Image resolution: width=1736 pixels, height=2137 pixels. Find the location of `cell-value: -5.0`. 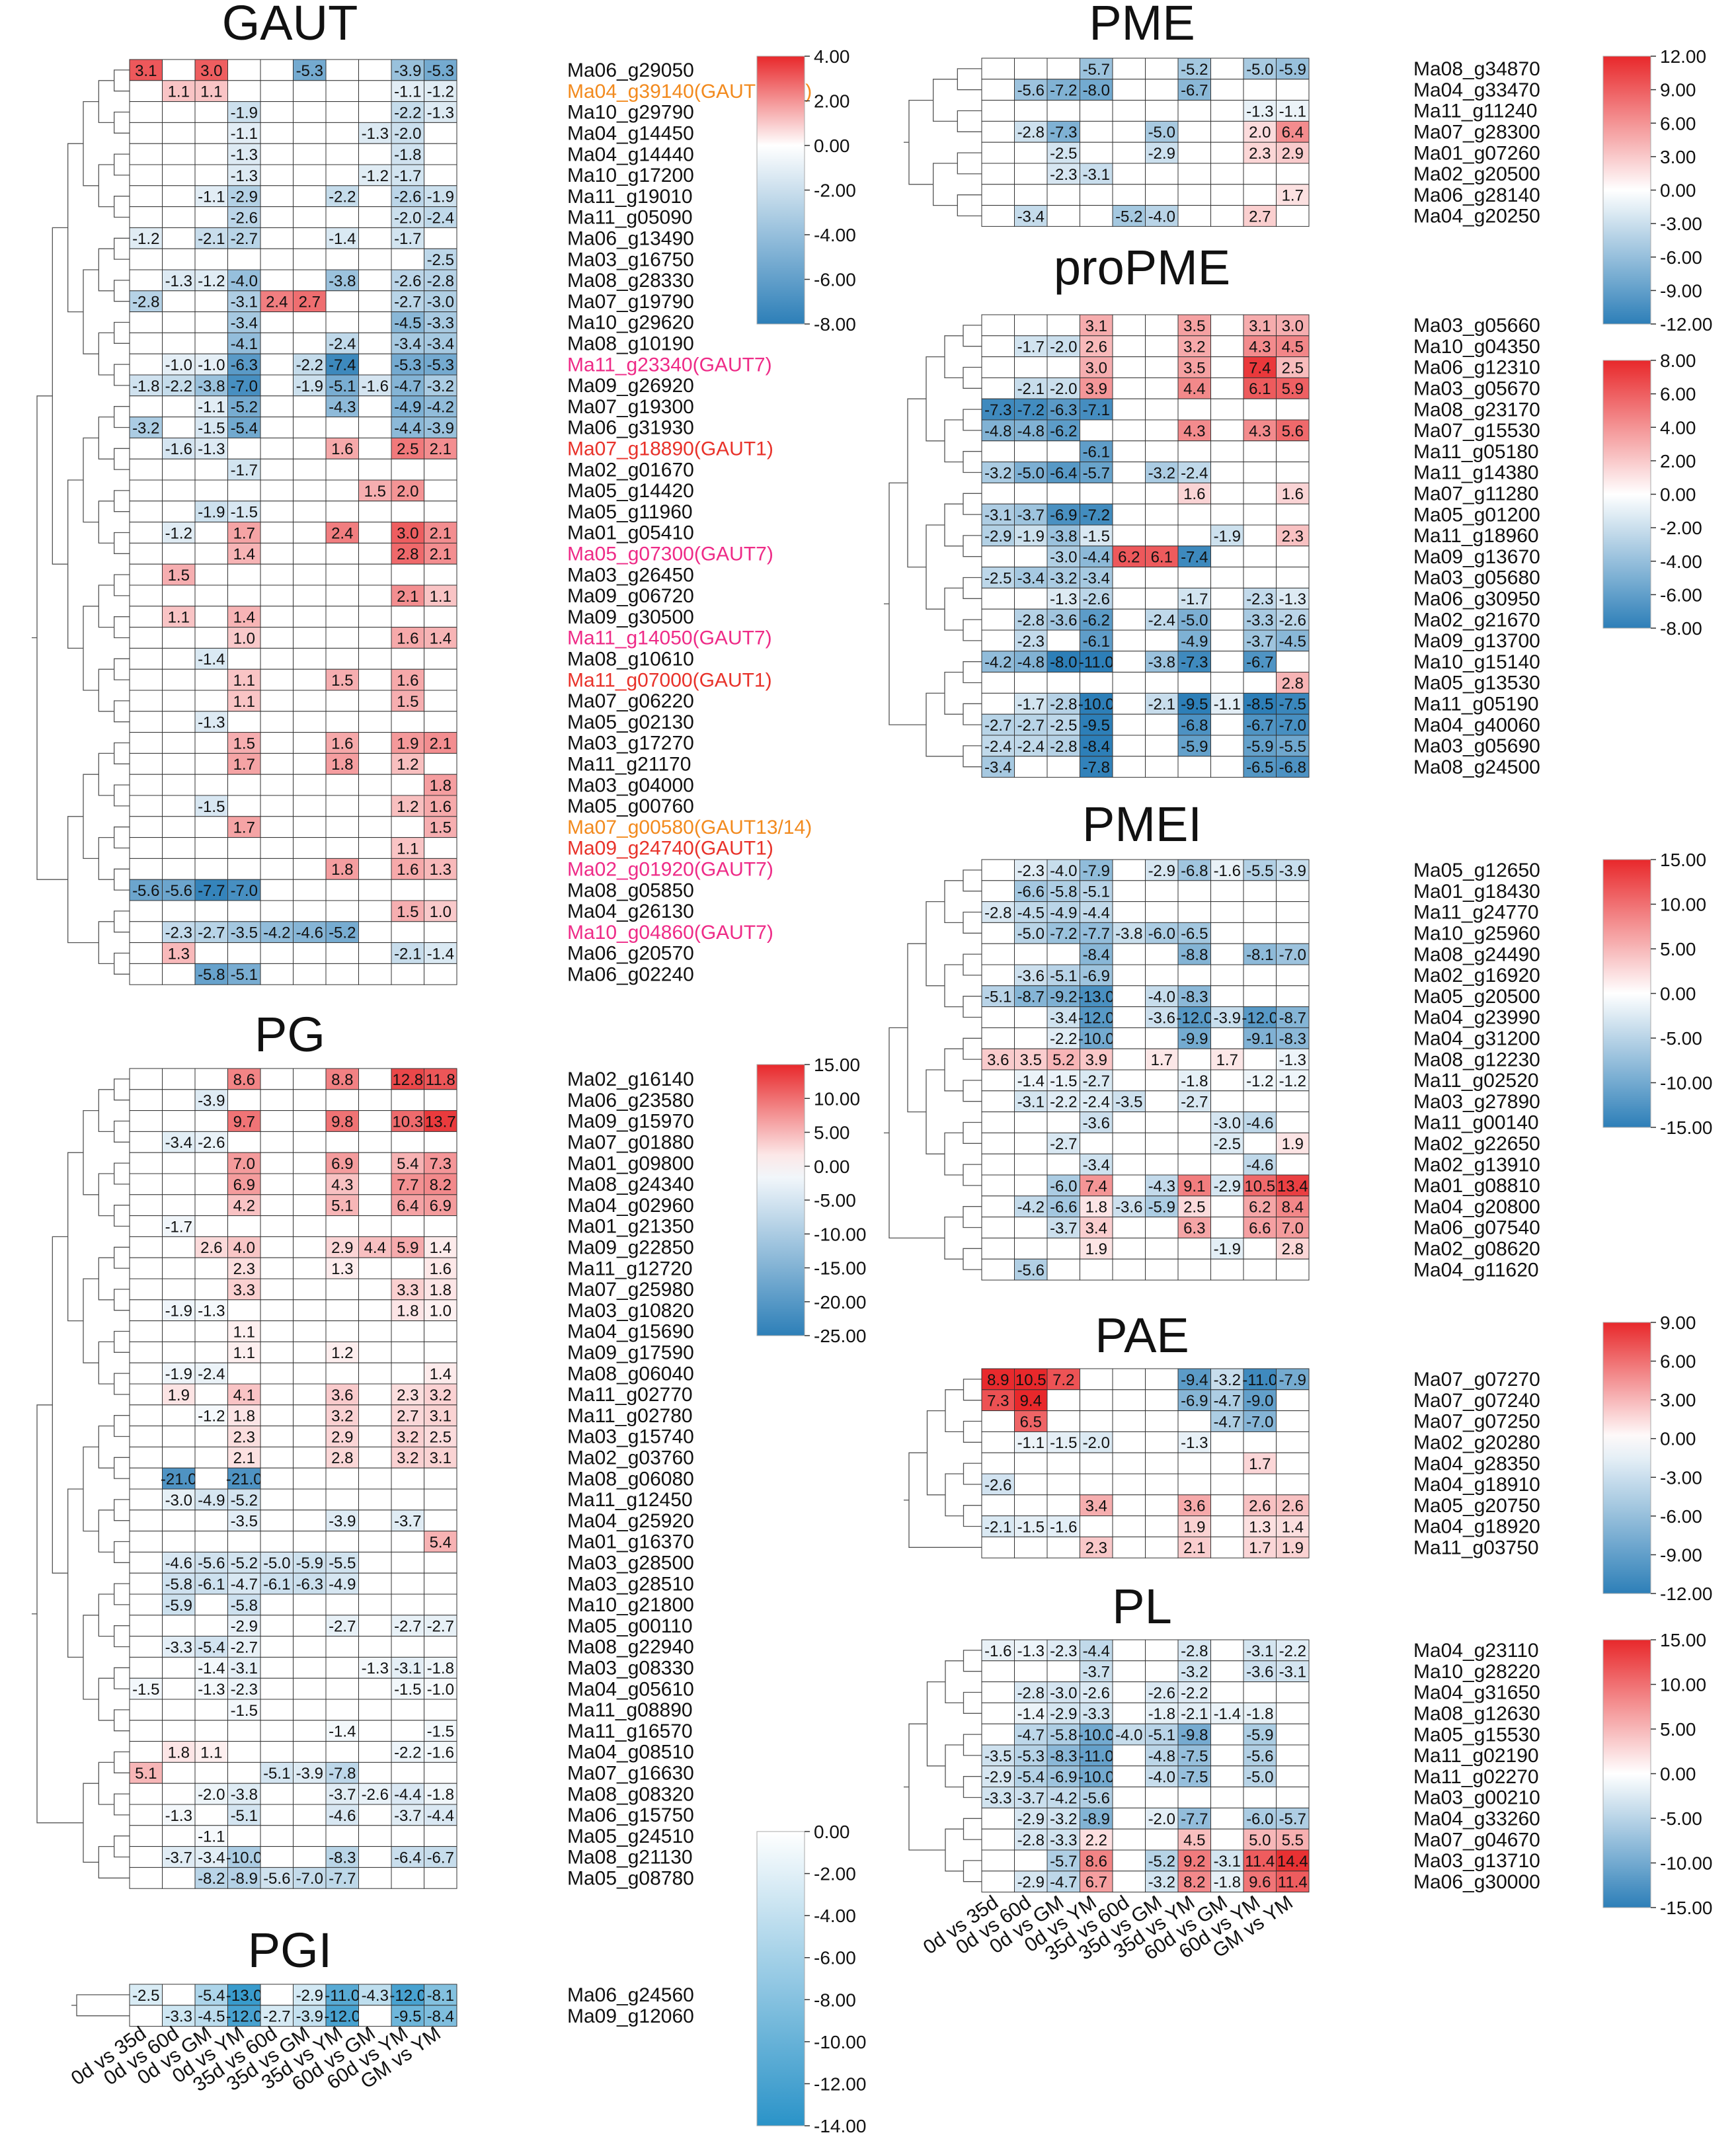

cell-value: -5.0 is located at coordinates (1031, 473).